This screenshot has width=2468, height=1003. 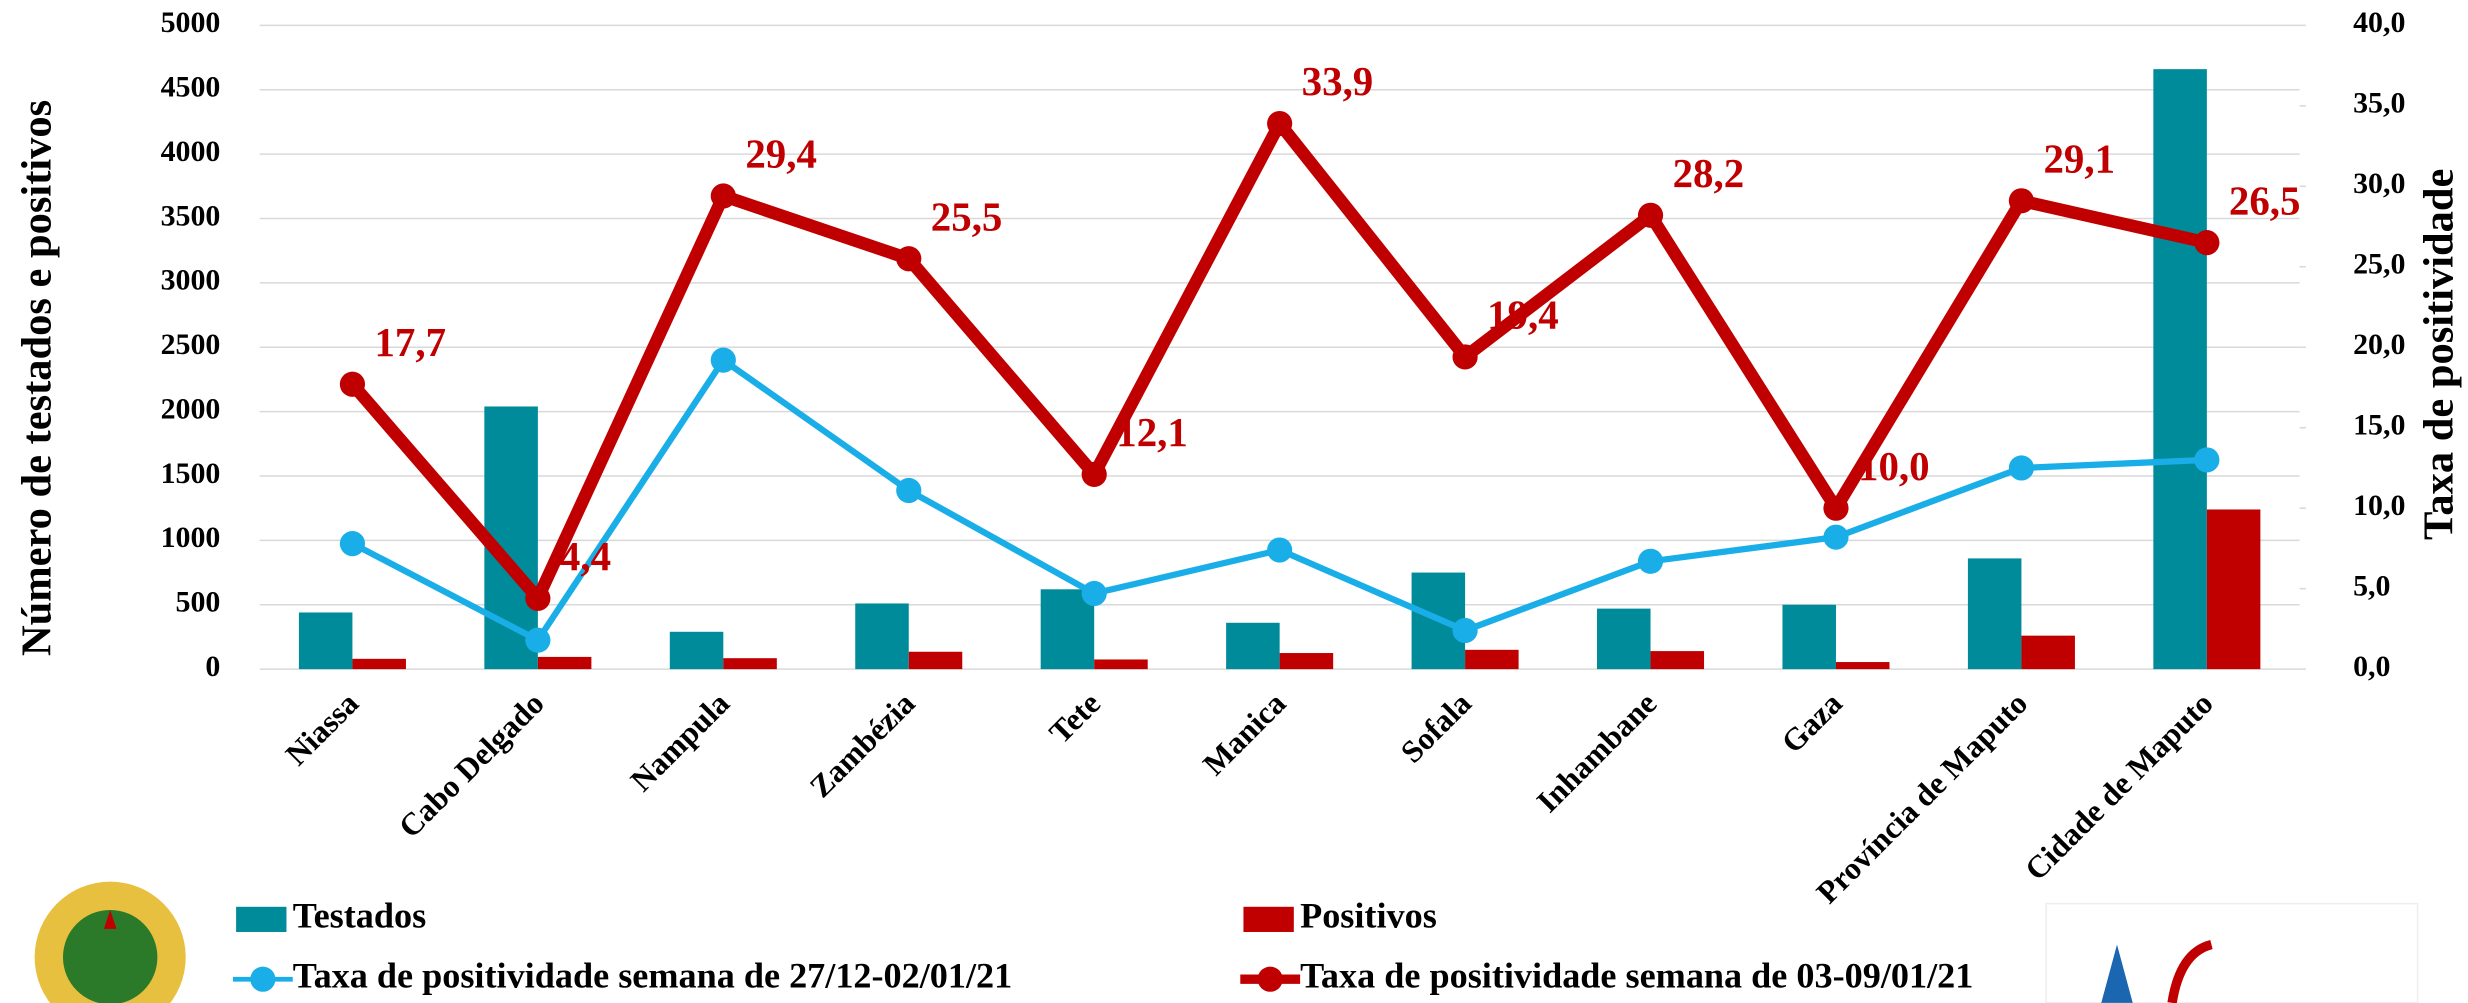 What do you see at coordinates (680, 741) in the screenshot?
I see `x-tick-label: Nampula` at bounding box center [680, 741].